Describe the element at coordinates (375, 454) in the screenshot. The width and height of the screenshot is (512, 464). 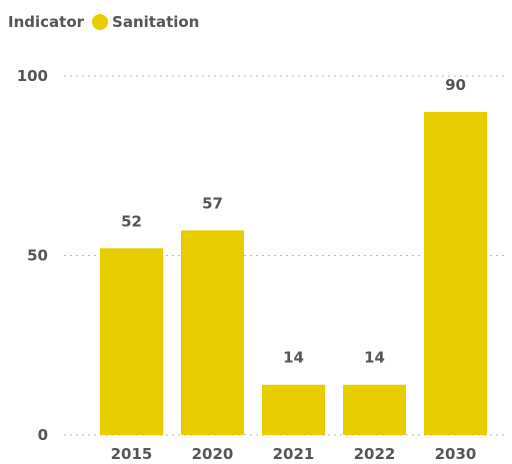
I see `x-tick-label: 2022` at that location.